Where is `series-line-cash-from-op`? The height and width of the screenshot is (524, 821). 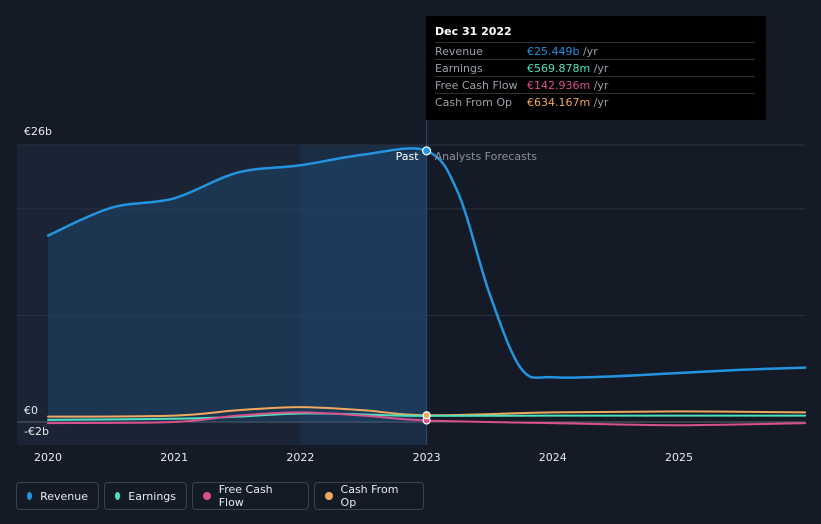
series-line-cash-from-op is located at coordinates (427, 412).